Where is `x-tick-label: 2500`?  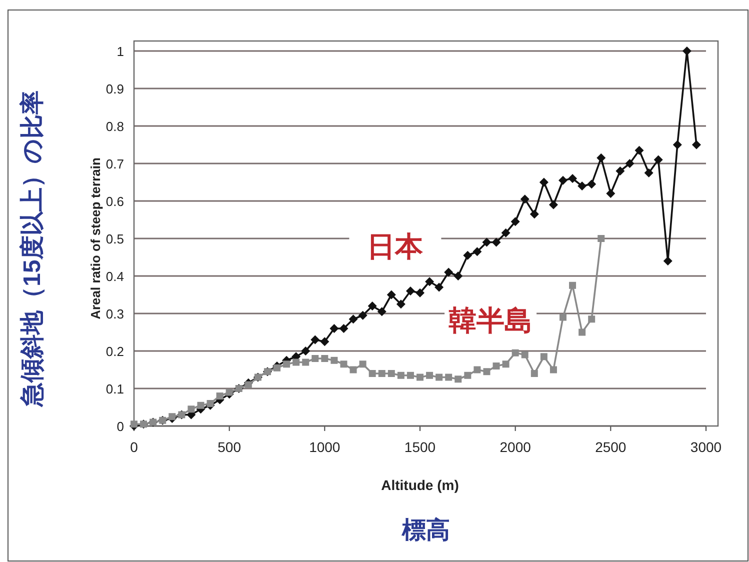 x-tick-label: 2500 is located at coordinates (610, 447).